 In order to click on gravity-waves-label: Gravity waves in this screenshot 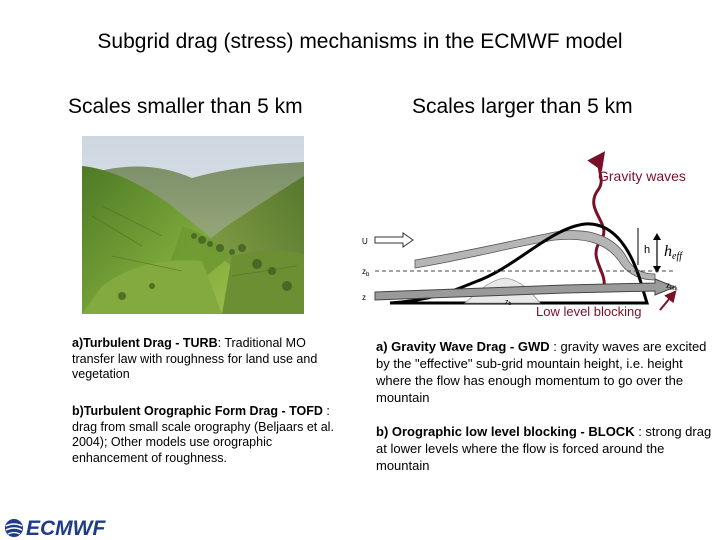, I will do `click(642, 176)`.